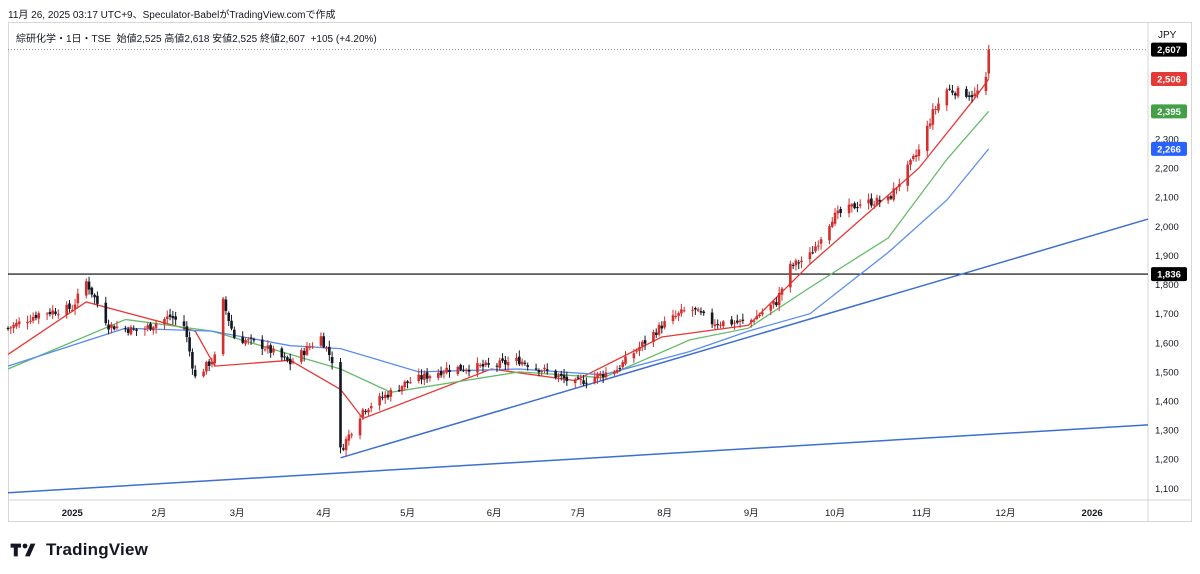  I want to click on x-tick-label-10: 11月, so click(921, 513).